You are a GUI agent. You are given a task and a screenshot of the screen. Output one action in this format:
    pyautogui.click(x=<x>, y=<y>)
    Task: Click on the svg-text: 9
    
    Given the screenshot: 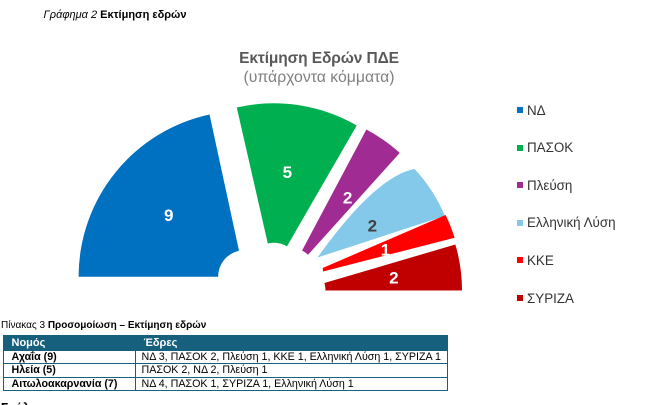 What is the action you would take?
    pyautogui.click(x=168, y=215)
    